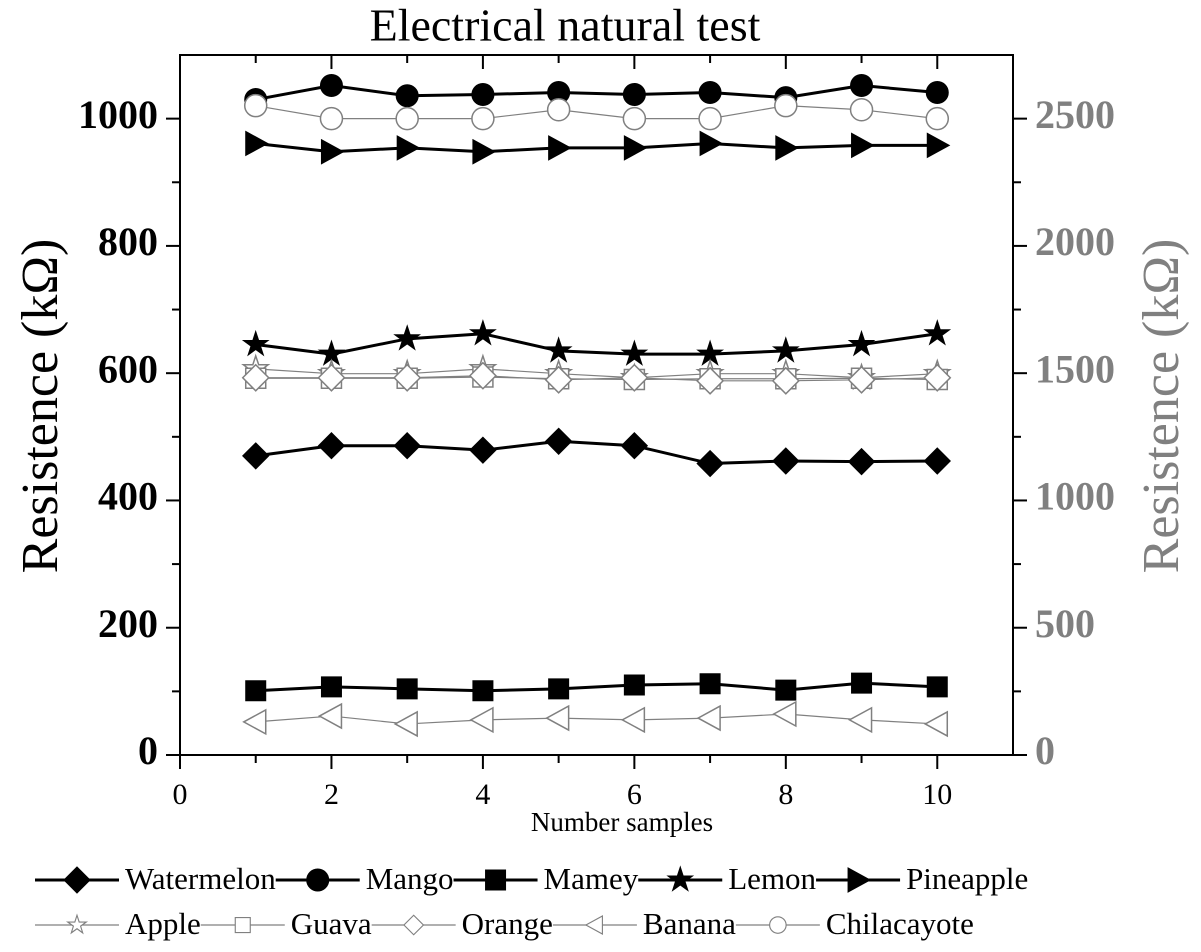 The image size is (1201, 952). What do you see at coordinates (1045, 750) in the screenshot?
I see `y2-tick-label: 0` at bounding box center [1045, 750].